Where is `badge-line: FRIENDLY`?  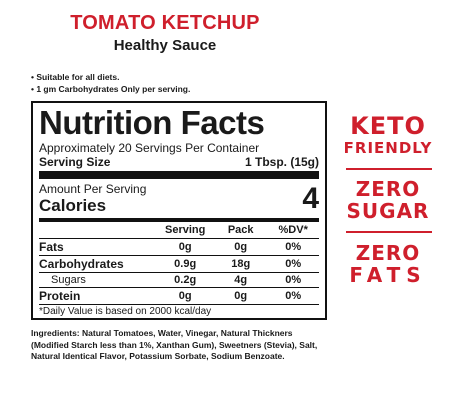
badge-line: FRIENDLY is located at coordinates (388, 148).